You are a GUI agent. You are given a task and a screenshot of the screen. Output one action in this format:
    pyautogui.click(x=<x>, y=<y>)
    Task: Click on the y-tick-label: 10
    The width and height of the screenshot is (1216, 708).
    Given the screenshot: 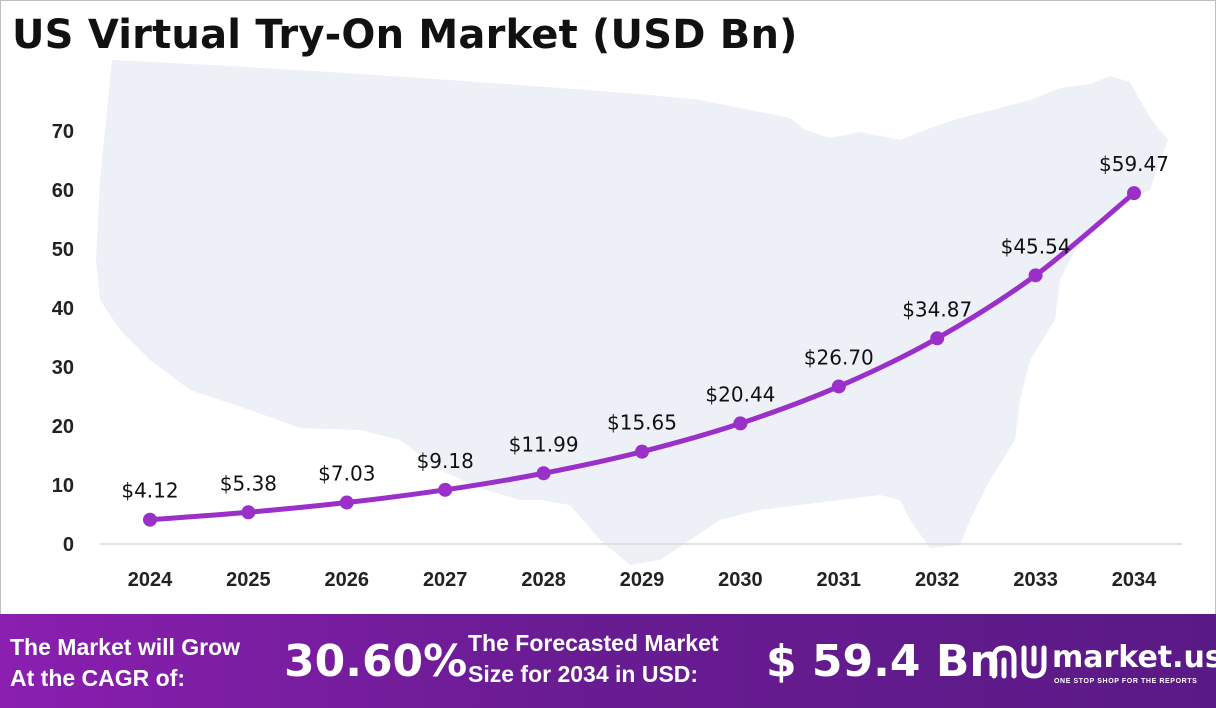 What is the action you would take?
    pyautogui.click(x=63, y=486)
    